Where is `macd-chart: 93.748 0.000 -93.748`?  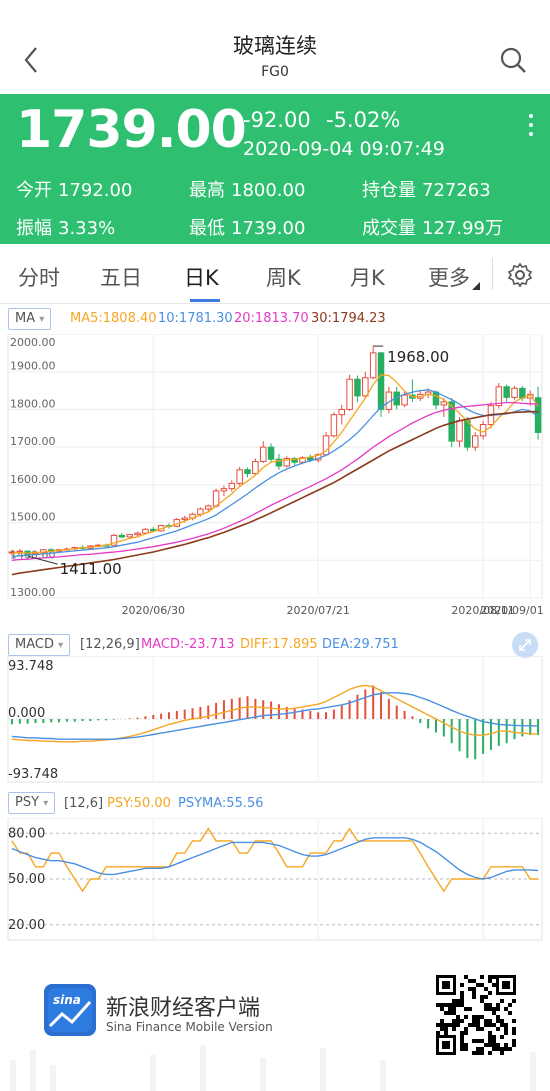 macd-chart: 93.748 0.000 -93.748 is located at coordinates (275, 721).